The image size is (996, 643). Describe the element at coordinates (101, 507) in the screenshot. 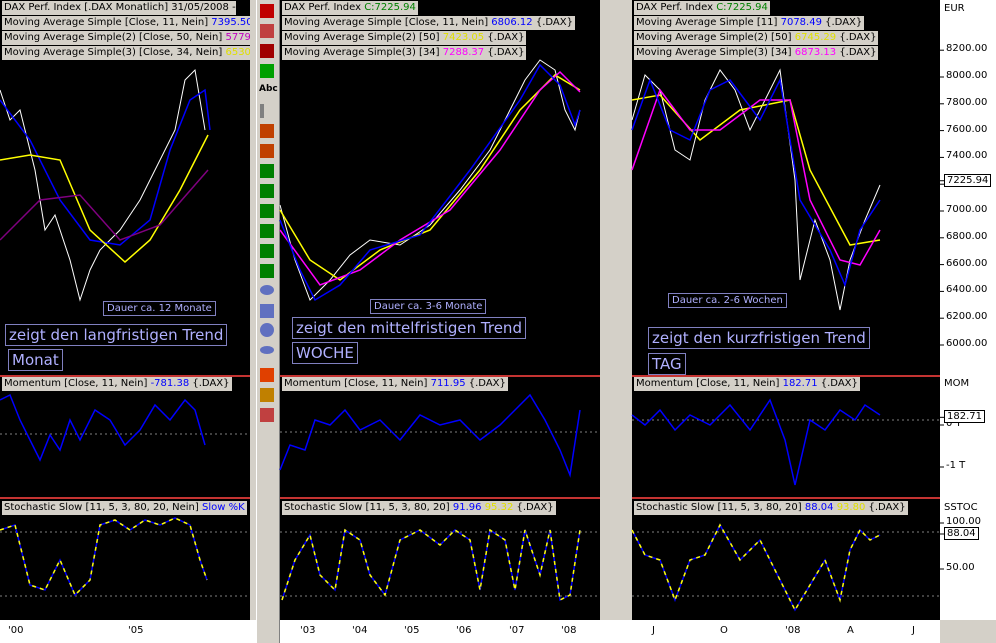

I see `stochastic-label: Stochastic Slow [11, 5, 3, 80, 20, Nein]` at that location.